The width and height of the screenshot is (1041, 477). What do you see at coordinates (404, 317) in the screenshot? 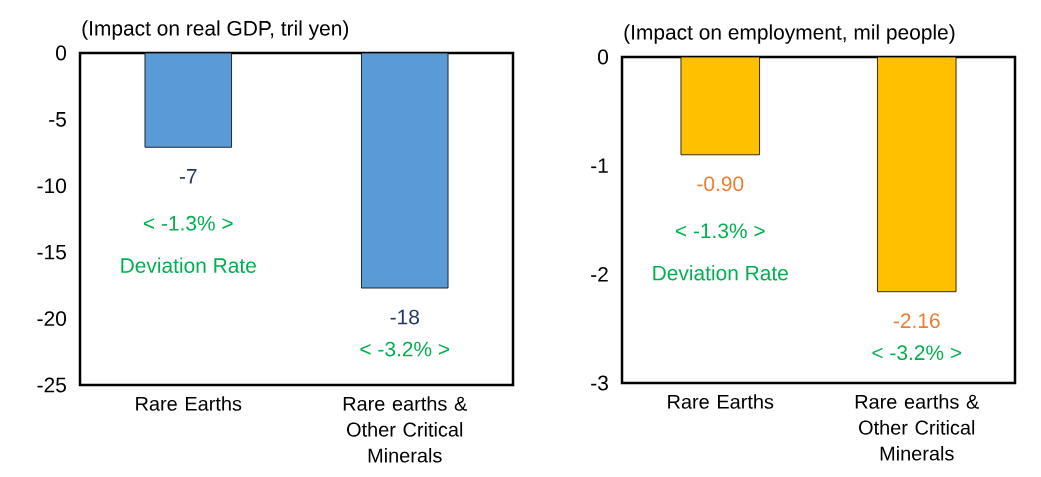
I see `data-label: -18` at bounding box center [404, 317].